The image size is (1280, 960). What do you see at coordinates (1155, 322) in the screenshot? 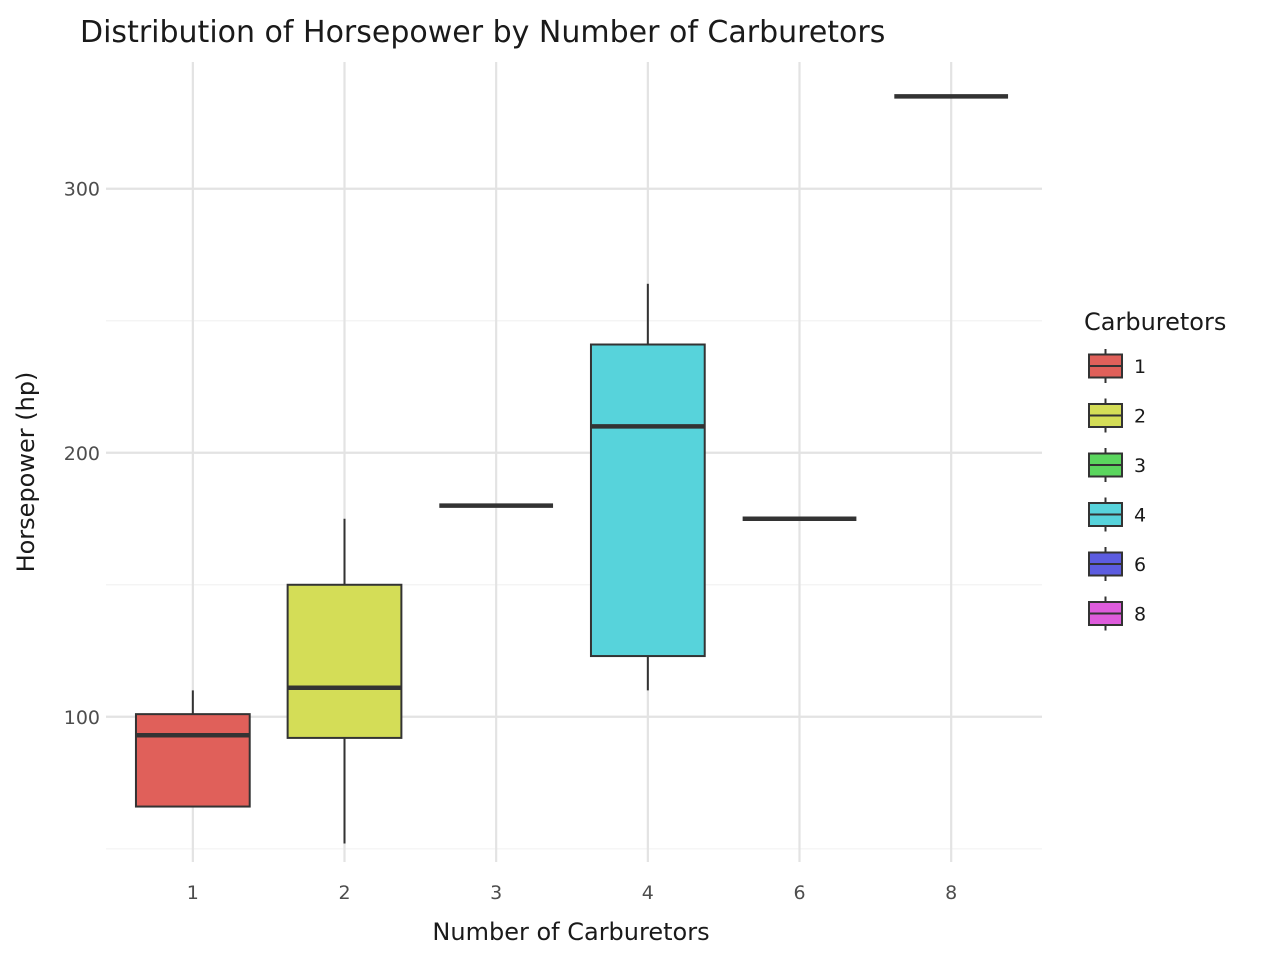
I see `legend-title: Carburetors` at bounding box center [1155, 322].